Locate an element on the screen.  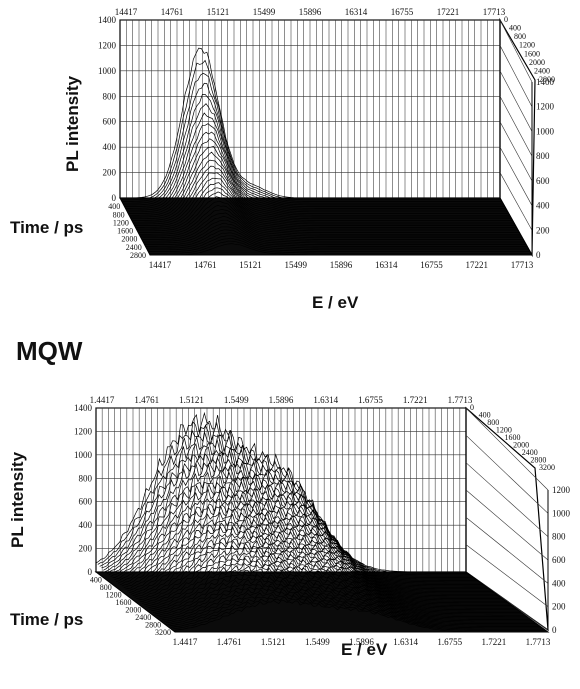
x-tick-label-bottom: 16314 is located at coordinates (386, 265).